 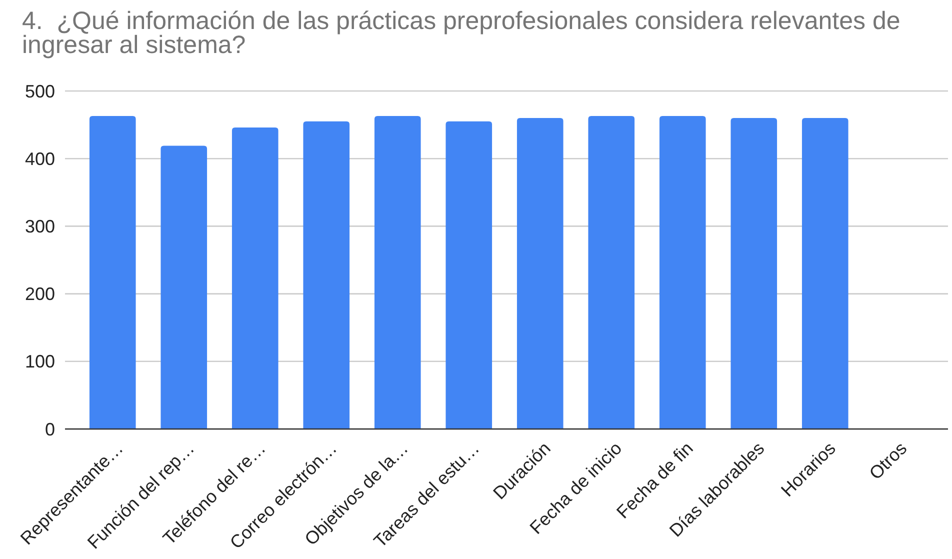 I want to click on chart-title: 4. ¿Qué información de las prácticas preprofesionales considera relevantes de ingresar al sistema?, so click(x=461, y=33).